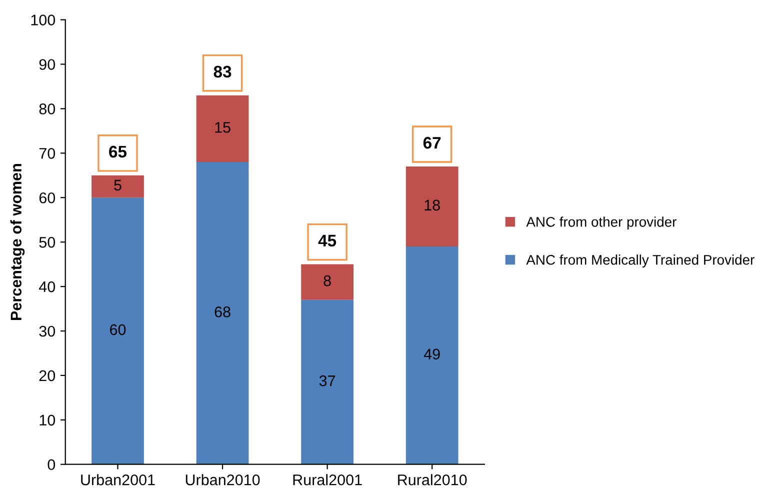 The image size is (769, 494). I want to click on y-tick-label: 90, so click(47, 64).